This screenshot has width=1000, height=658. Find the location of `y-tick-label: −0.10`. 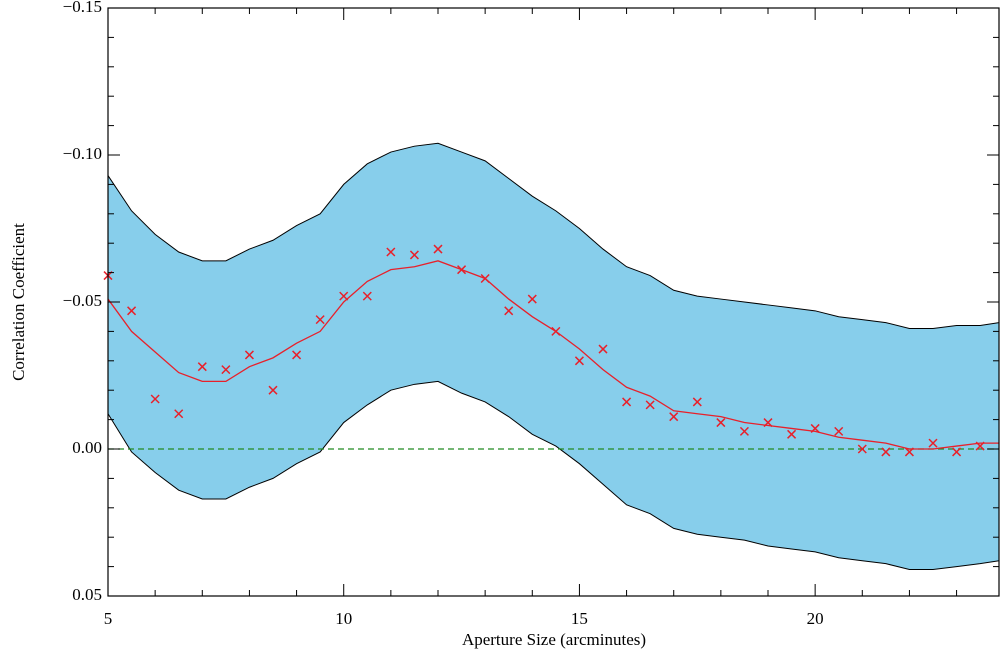

y-tick-label: −0.10 is located at coordinates (82, 153).